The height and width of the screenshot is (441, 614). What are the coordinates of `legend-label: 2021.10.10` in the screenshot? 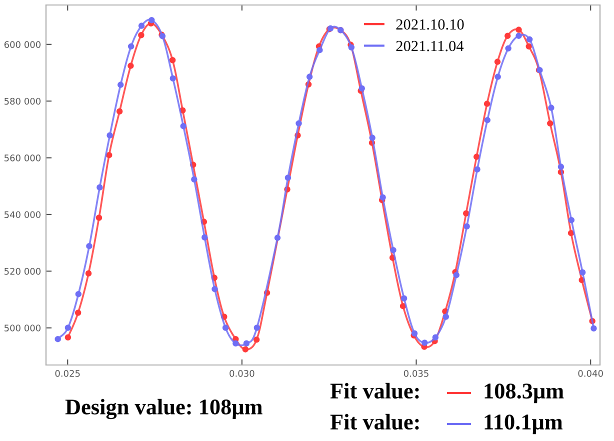 It's located at (430, 24).